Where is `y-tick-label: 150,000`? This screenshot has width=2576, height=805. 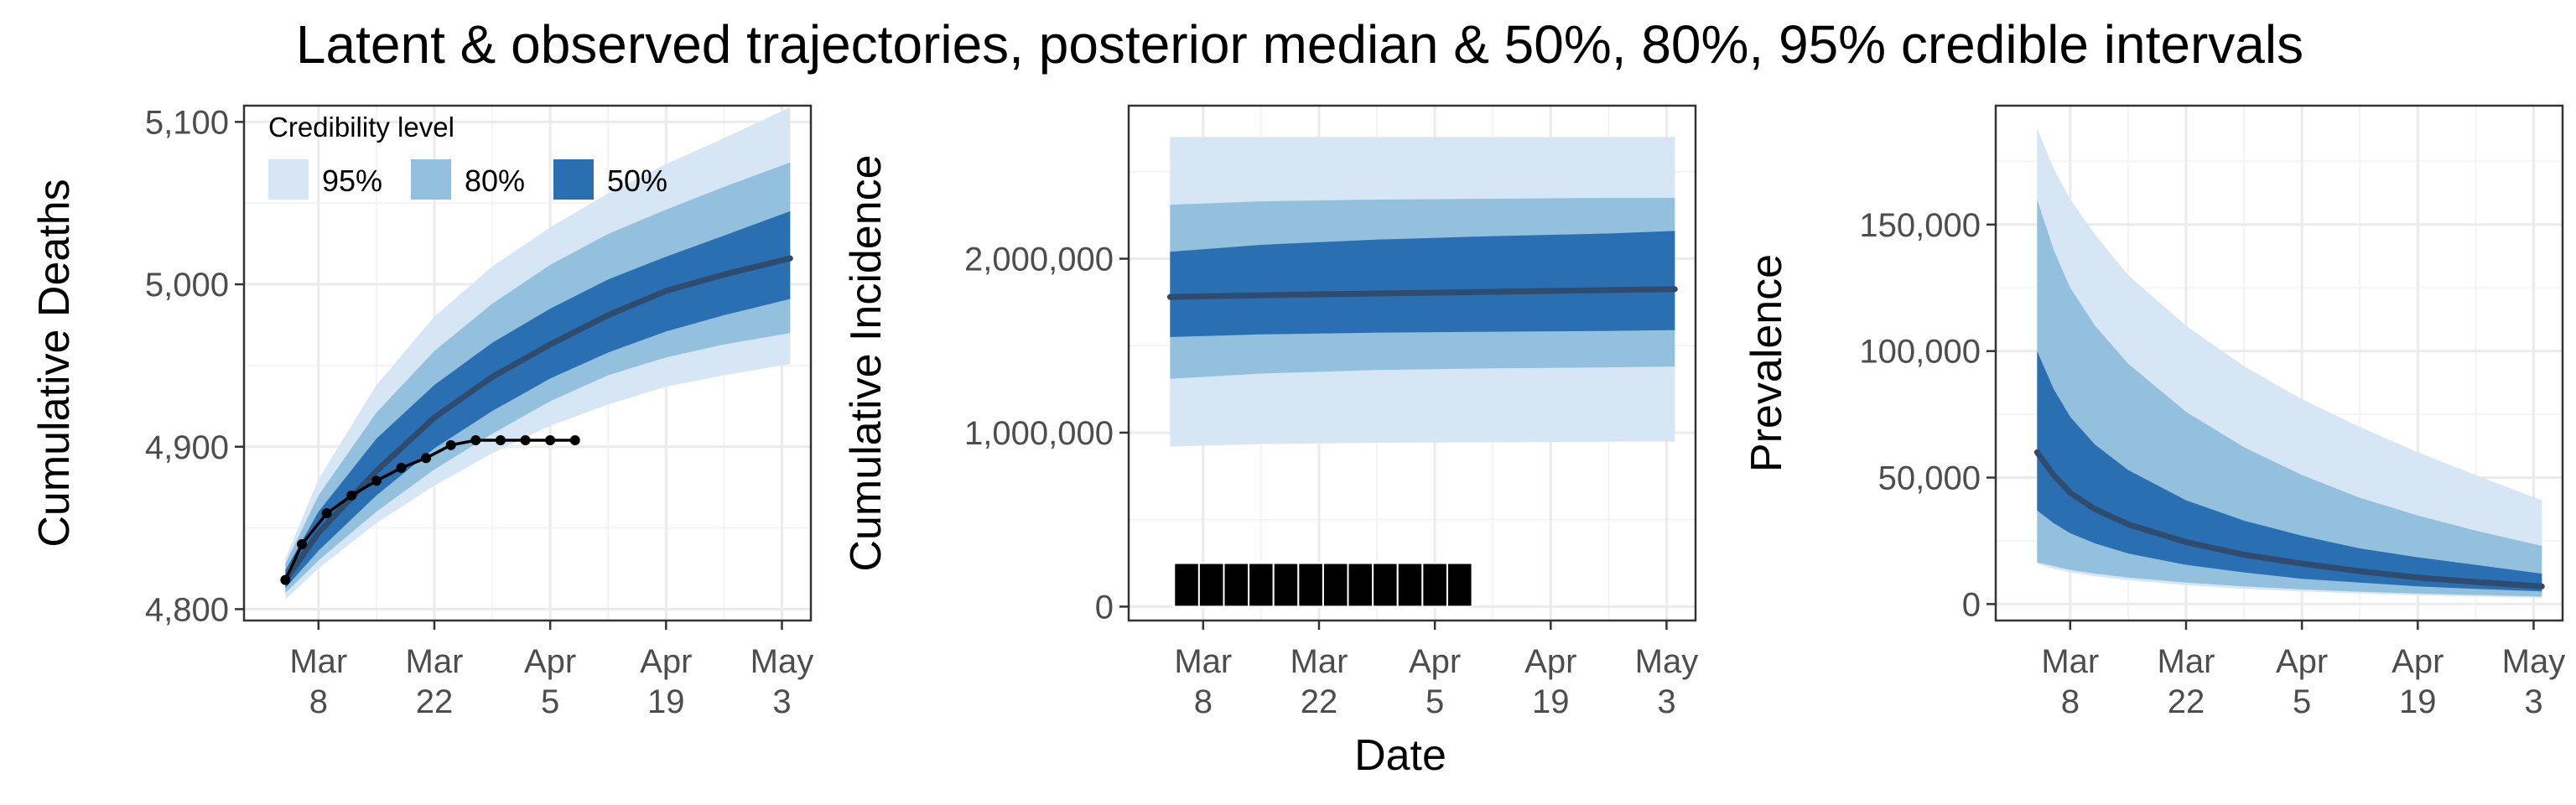 y-tick-label: 150,000 is located at coordinates (1920, 225).